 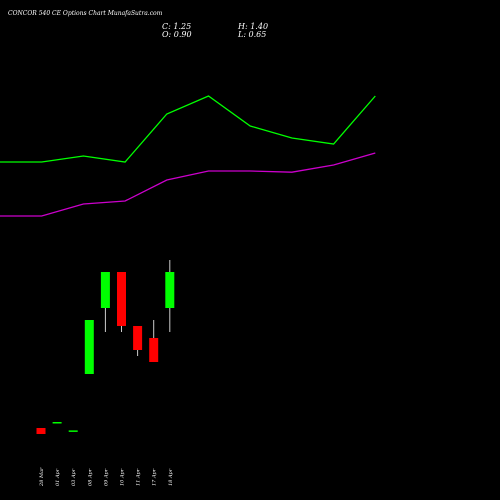 What do you see at coordinates (177, 34) in the screenshot?
I see `open-value: O: 0.90` at bounding box center [177, 34].